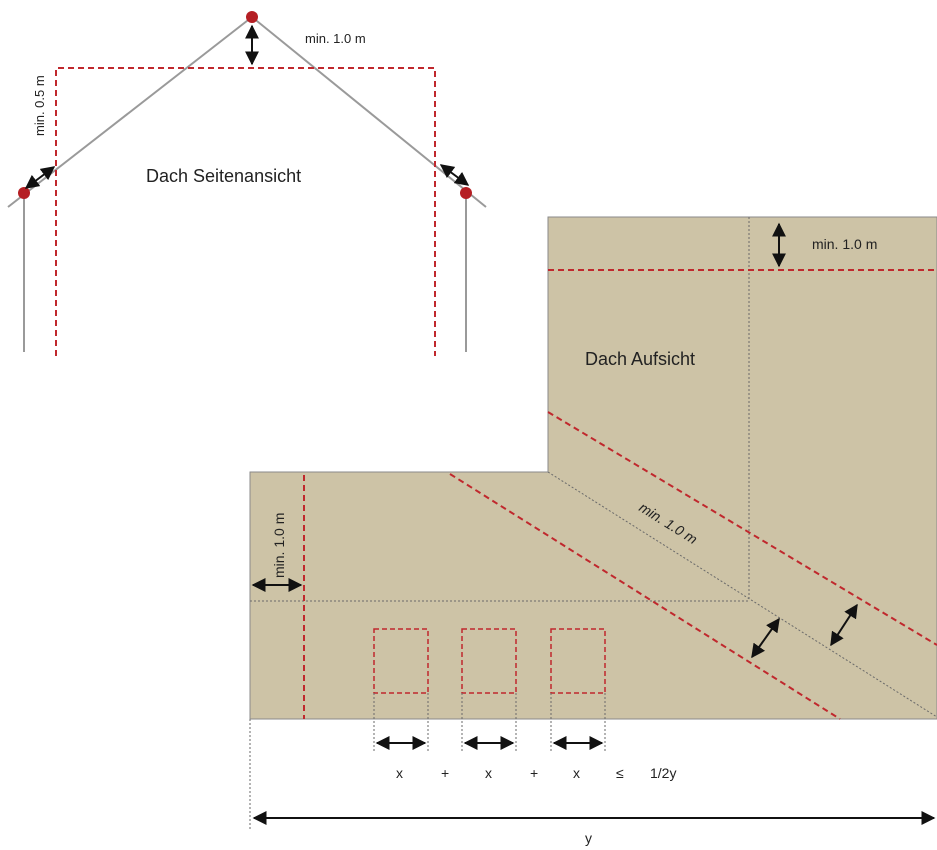 This screenshot has width=937, height=850. I want to click on formula-plus2: +, so click(534, 773).